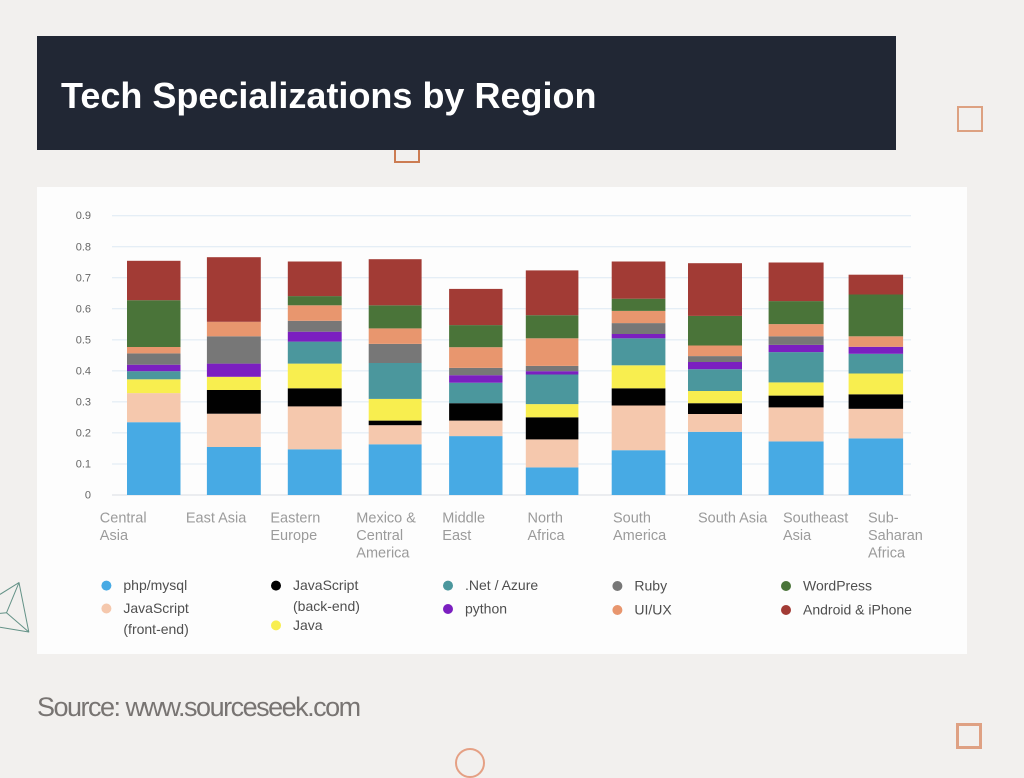 The image size is (1024, 778). Describe the element at coordinates (83, 465) in the screenshot. I see `svg-text: 0.1` at that location.